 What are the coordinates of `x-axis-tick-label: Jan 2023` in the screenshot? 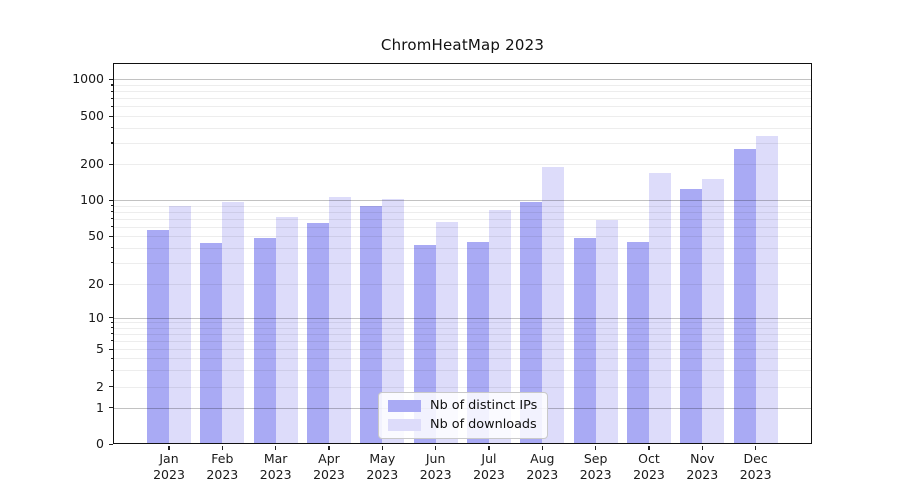 It's located at (169, 466).